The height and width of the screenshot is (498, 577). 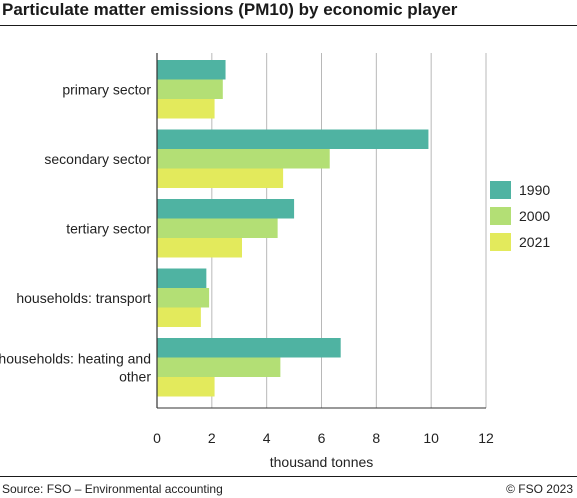 I want to click on source-note: Source: FSO – Environmental accounting, so click(x=112, y=489).